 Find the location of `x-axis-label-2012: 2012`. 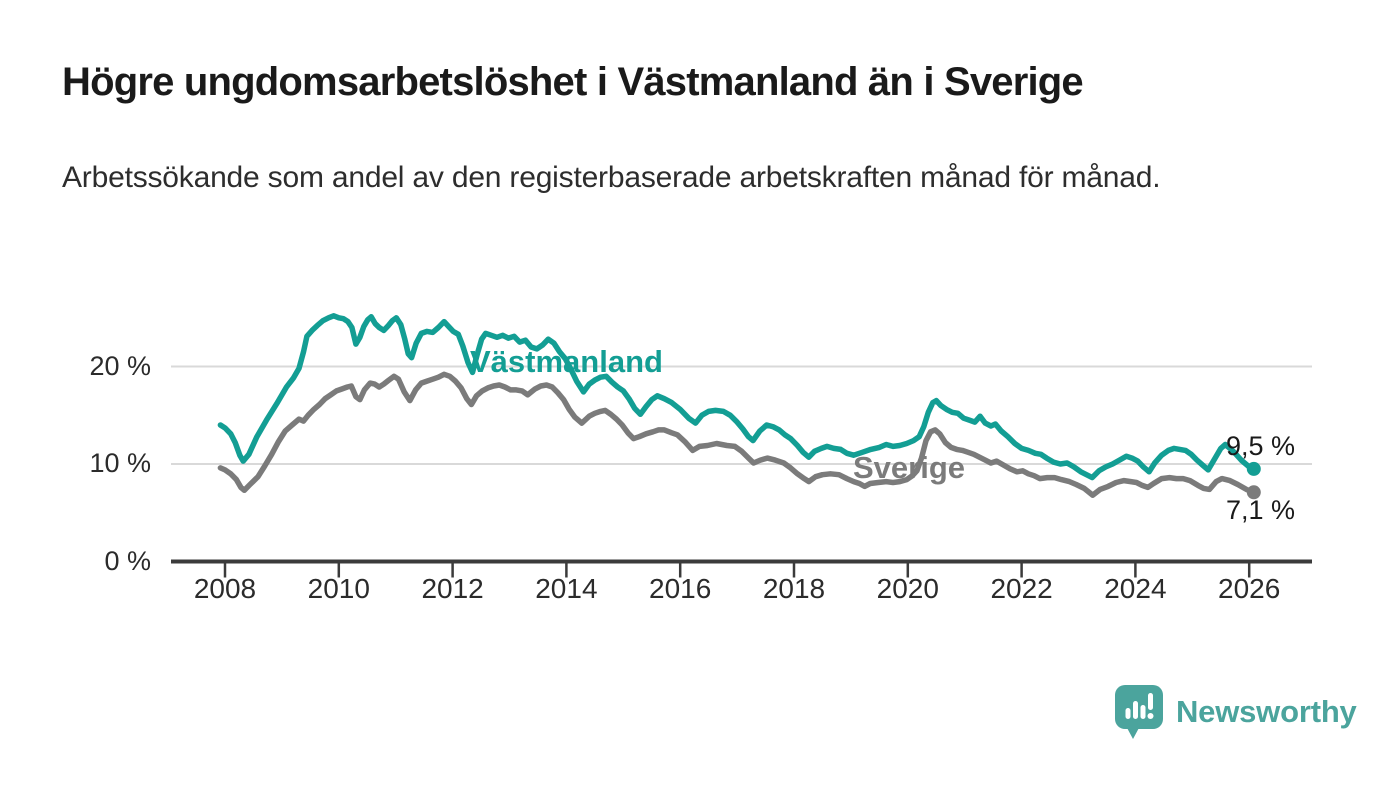

x-axis-label-2012: 2012 is located at coordinates (452, 588).